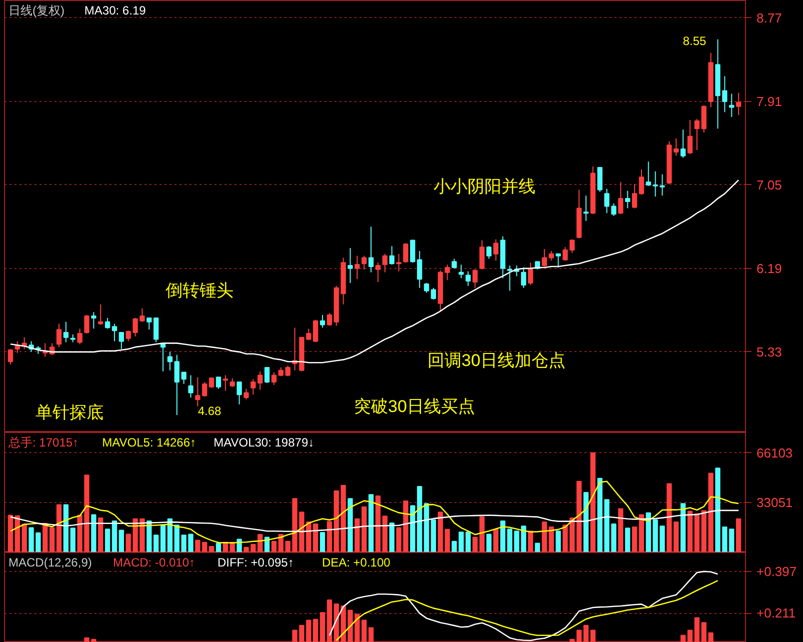  I want to click on annotation: 小小阴阳并线, so click(485, 186).